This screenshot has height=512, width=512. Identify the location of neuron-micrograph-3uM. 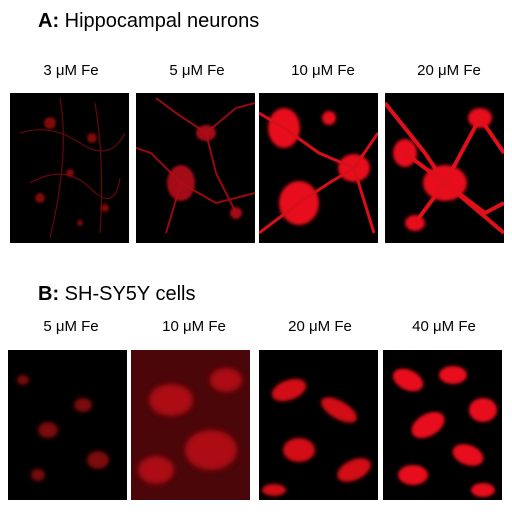
(72, 168).